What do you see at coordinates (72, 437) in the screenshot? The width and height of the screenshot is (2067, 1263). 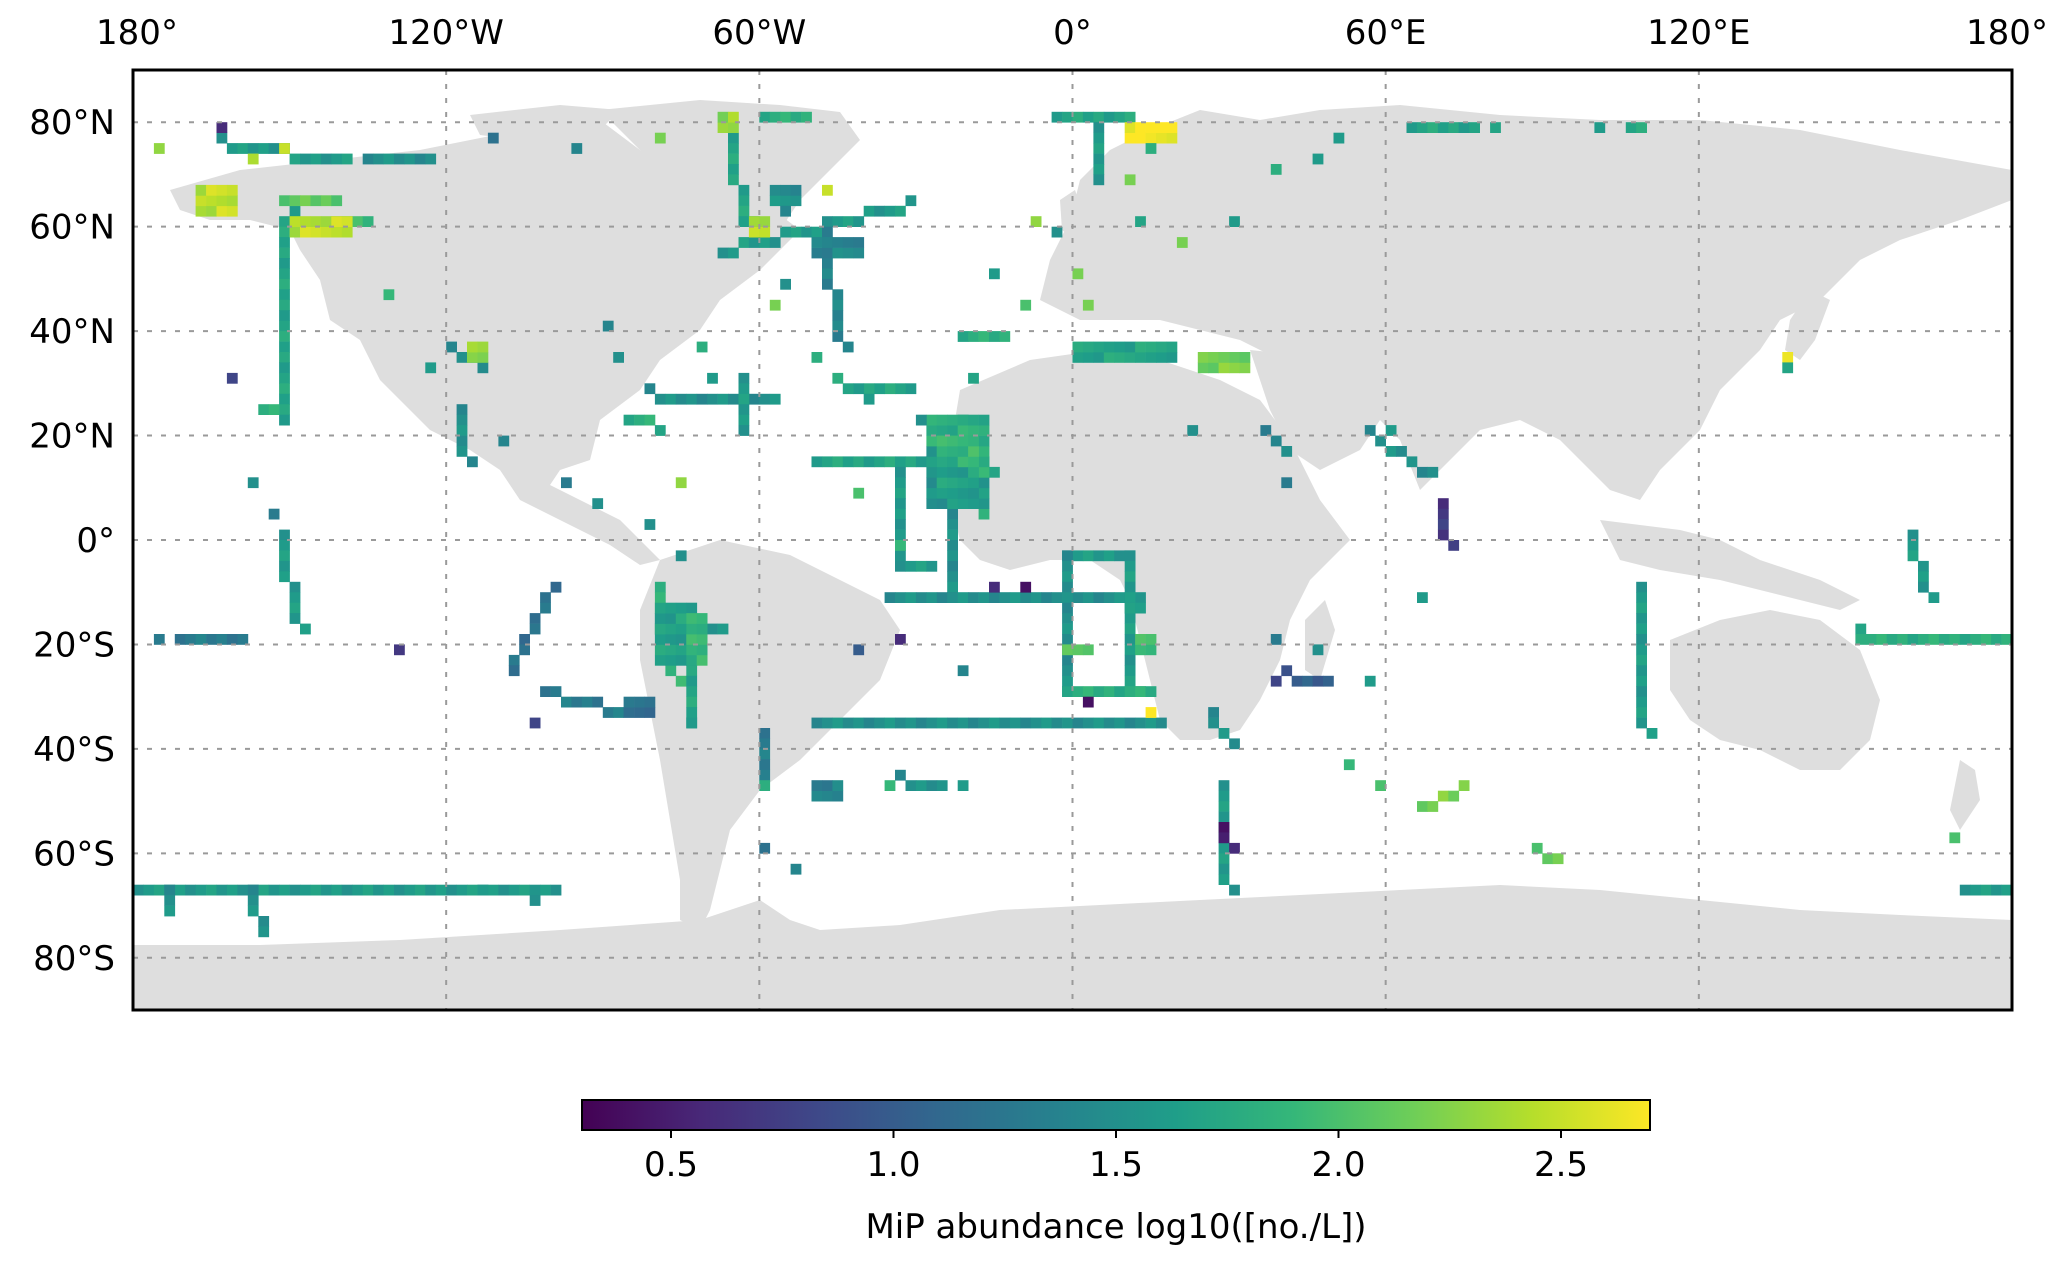 I see `latitude-tick-label: 20°N` at bounding box center [72, 437].